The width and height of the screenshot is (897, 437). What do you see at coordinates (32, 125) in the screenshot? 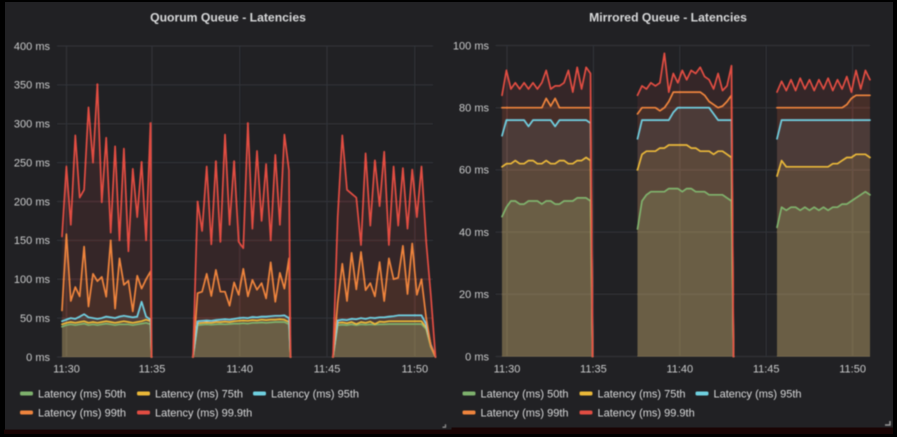
I see `svg-text: 300 ms` at bounding box center [32, 125].